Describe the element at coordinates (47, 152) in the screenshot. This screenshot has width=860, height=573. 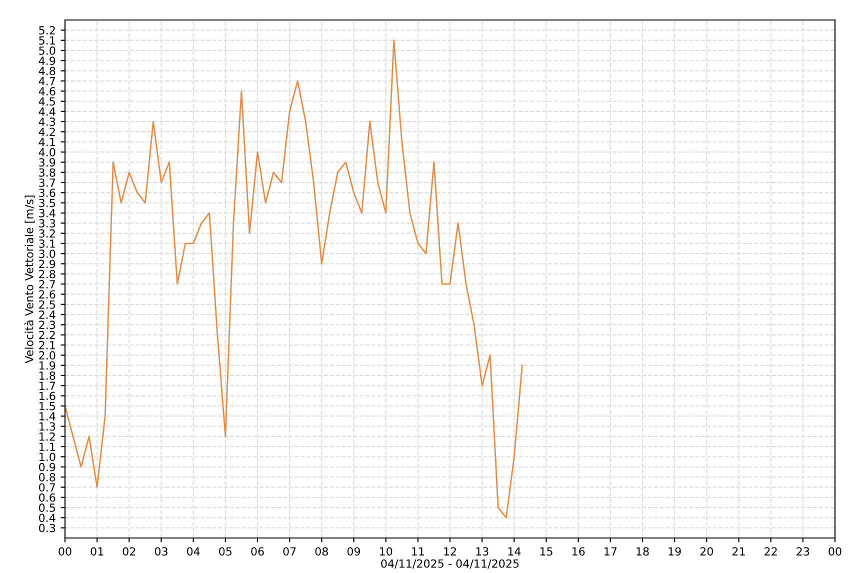
I see `y-tick-label: 4.0` at that location.